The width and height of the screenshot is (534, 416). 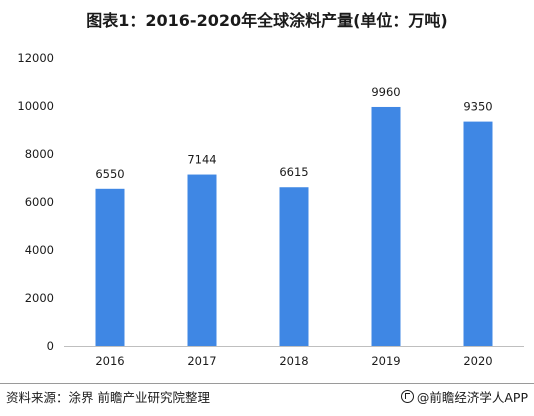 I want to click on bar-data-label: 6615, so click(x=293, y=172).